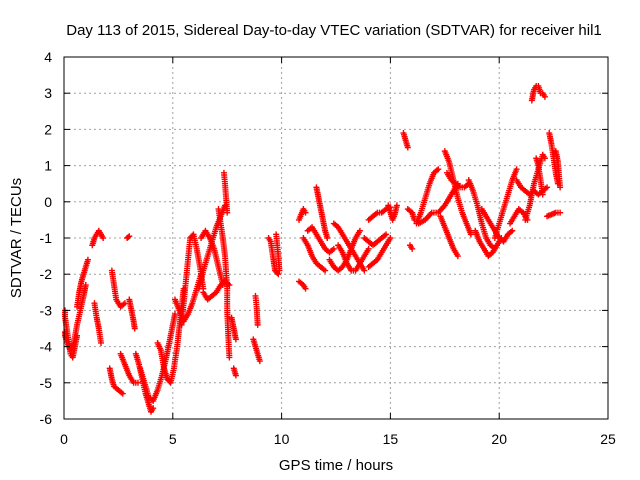 The width and height of the screenshot is (640, 480). Describe the element at coordinates (16, 238) in the screenshot. I see `y-axis-label: SDTVAR / TECUs` at that location.